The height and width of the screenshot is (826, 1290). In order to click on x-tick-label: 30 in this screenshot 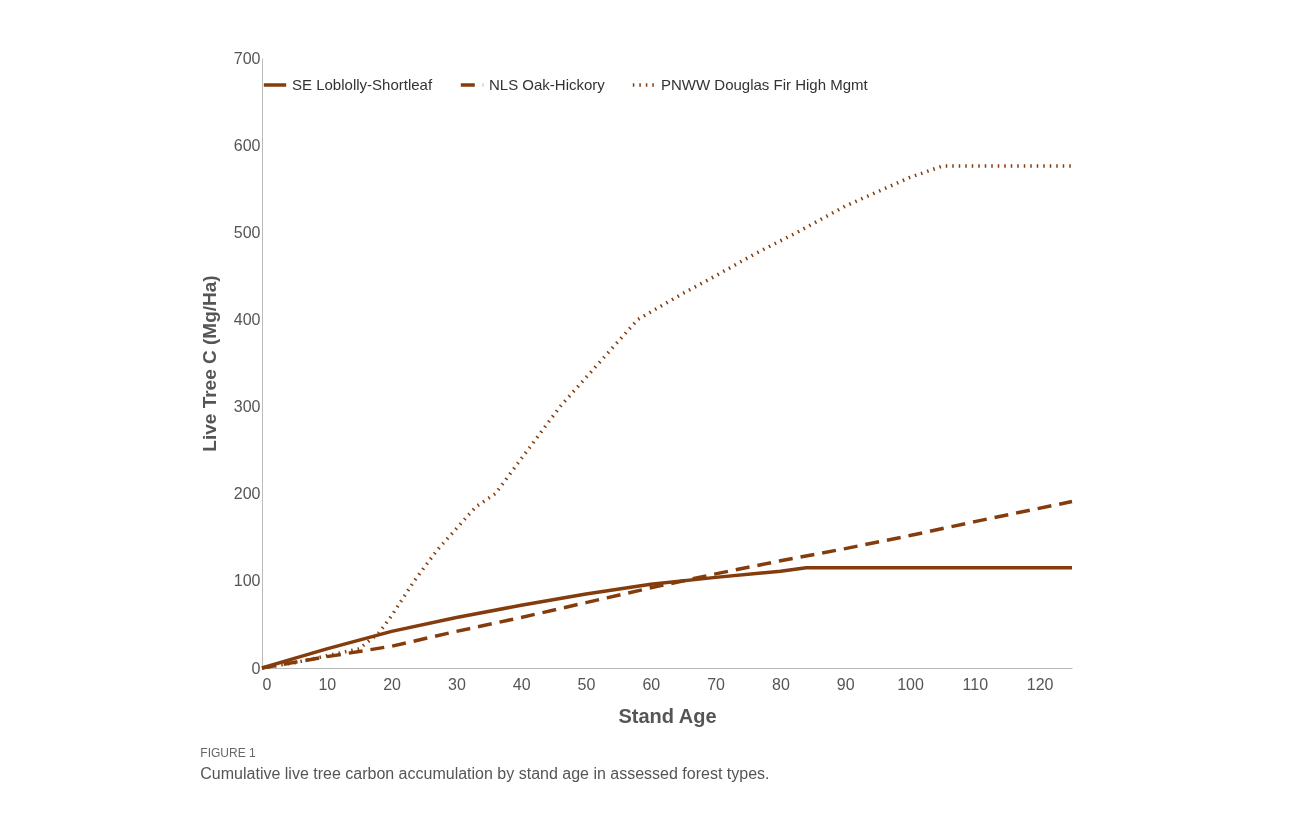, I will do `click(457, 684)`.